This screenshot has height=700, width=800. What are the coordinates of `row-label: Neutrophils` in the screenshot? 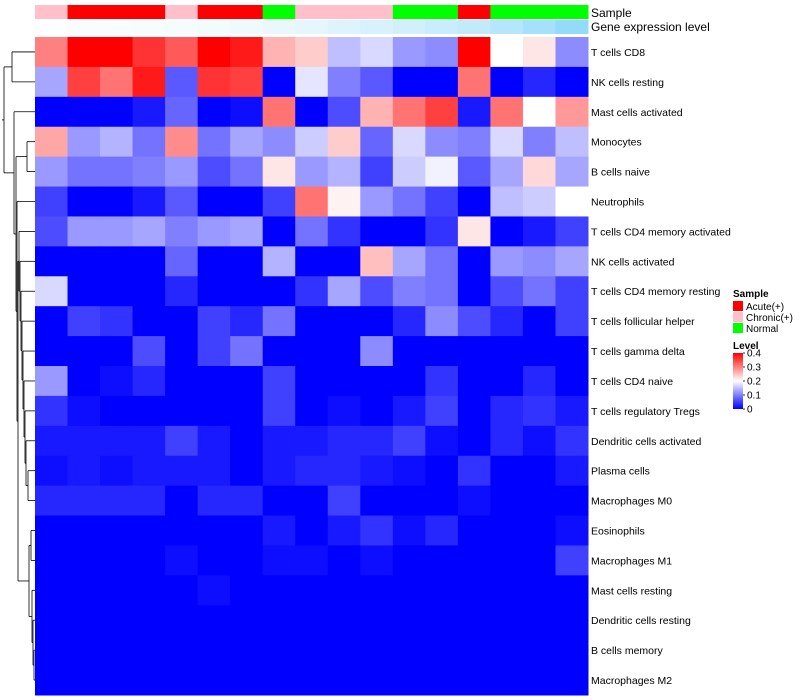 It's located at (617, 203).